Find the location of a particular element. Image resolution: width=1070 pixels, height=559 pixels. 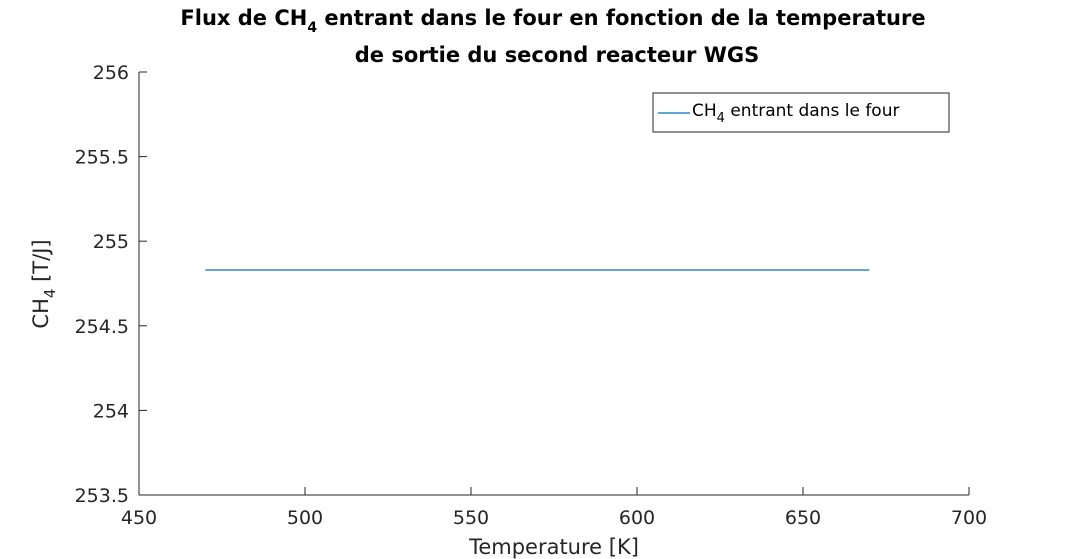

x-axis-label: Temperature [K] is located at coordinates (553, 547).